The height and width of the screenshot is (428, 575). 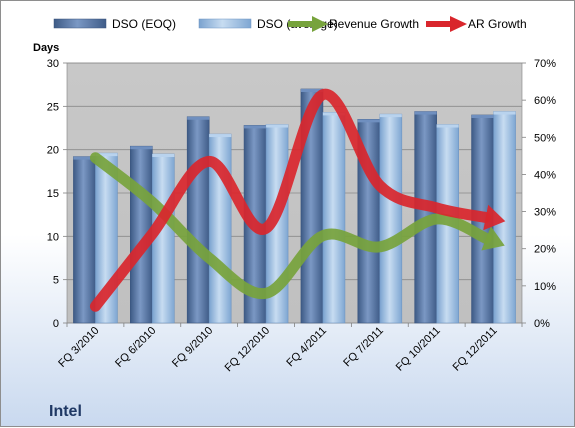 What do you see at coordinates (53, 64) in the screenshot?
I see `left-tick-label: 30` at bounding box center [53, 64].